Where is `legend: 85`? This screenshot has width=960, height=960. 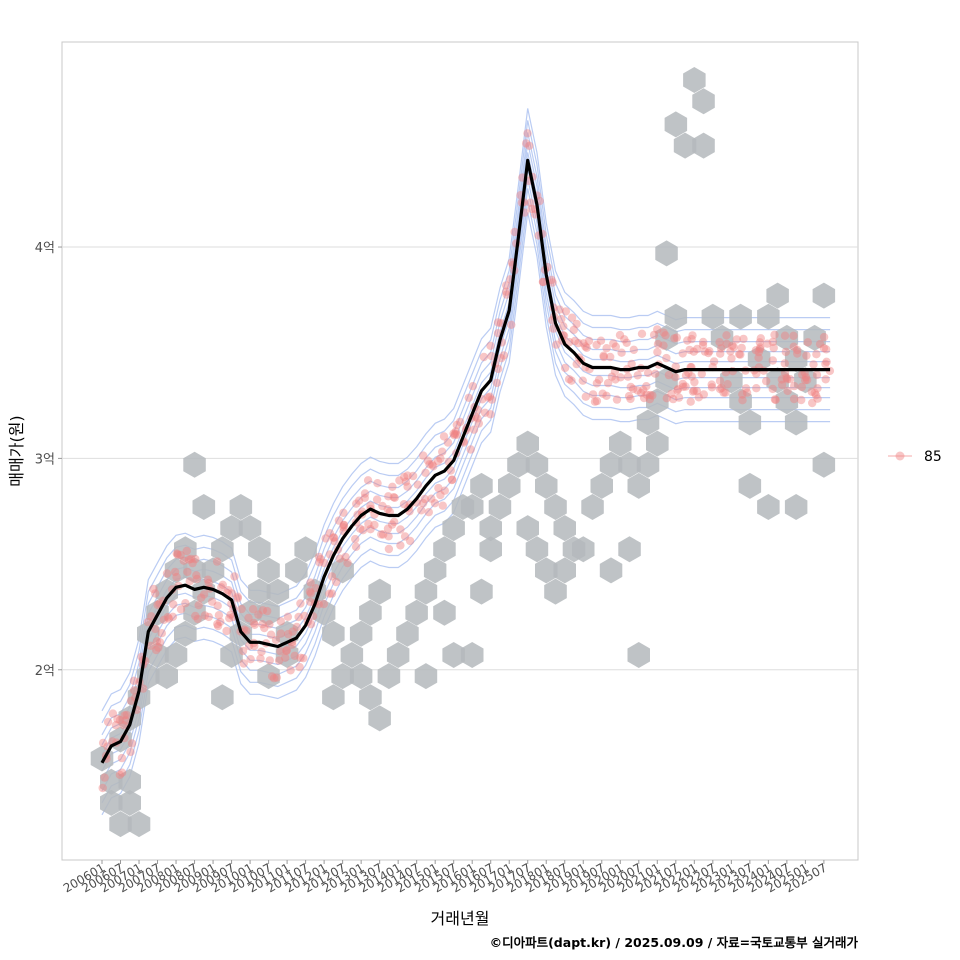 legend: 85 is located at coordinates (915, 457).